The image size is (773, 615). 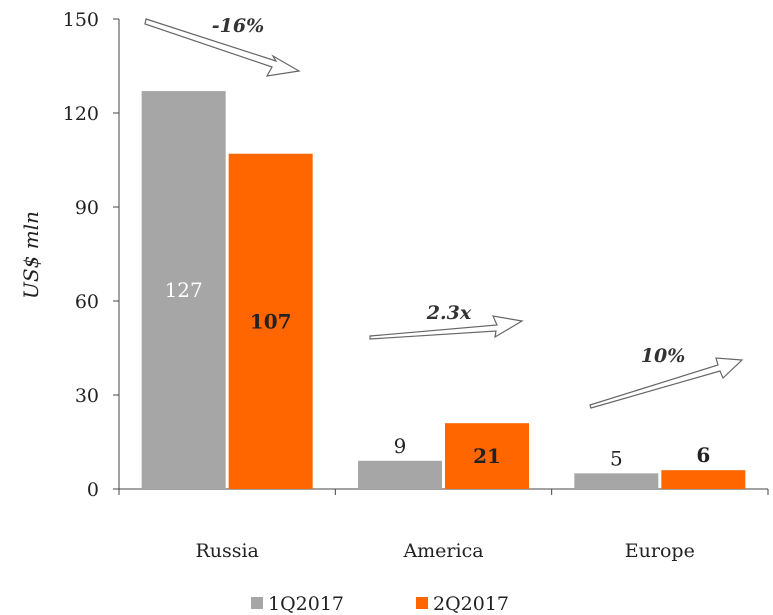 What do you see at coordinates (31, 255) in the screenshot?
I see `y-axis-label: US$ mln` at bounding box center [31, 255].